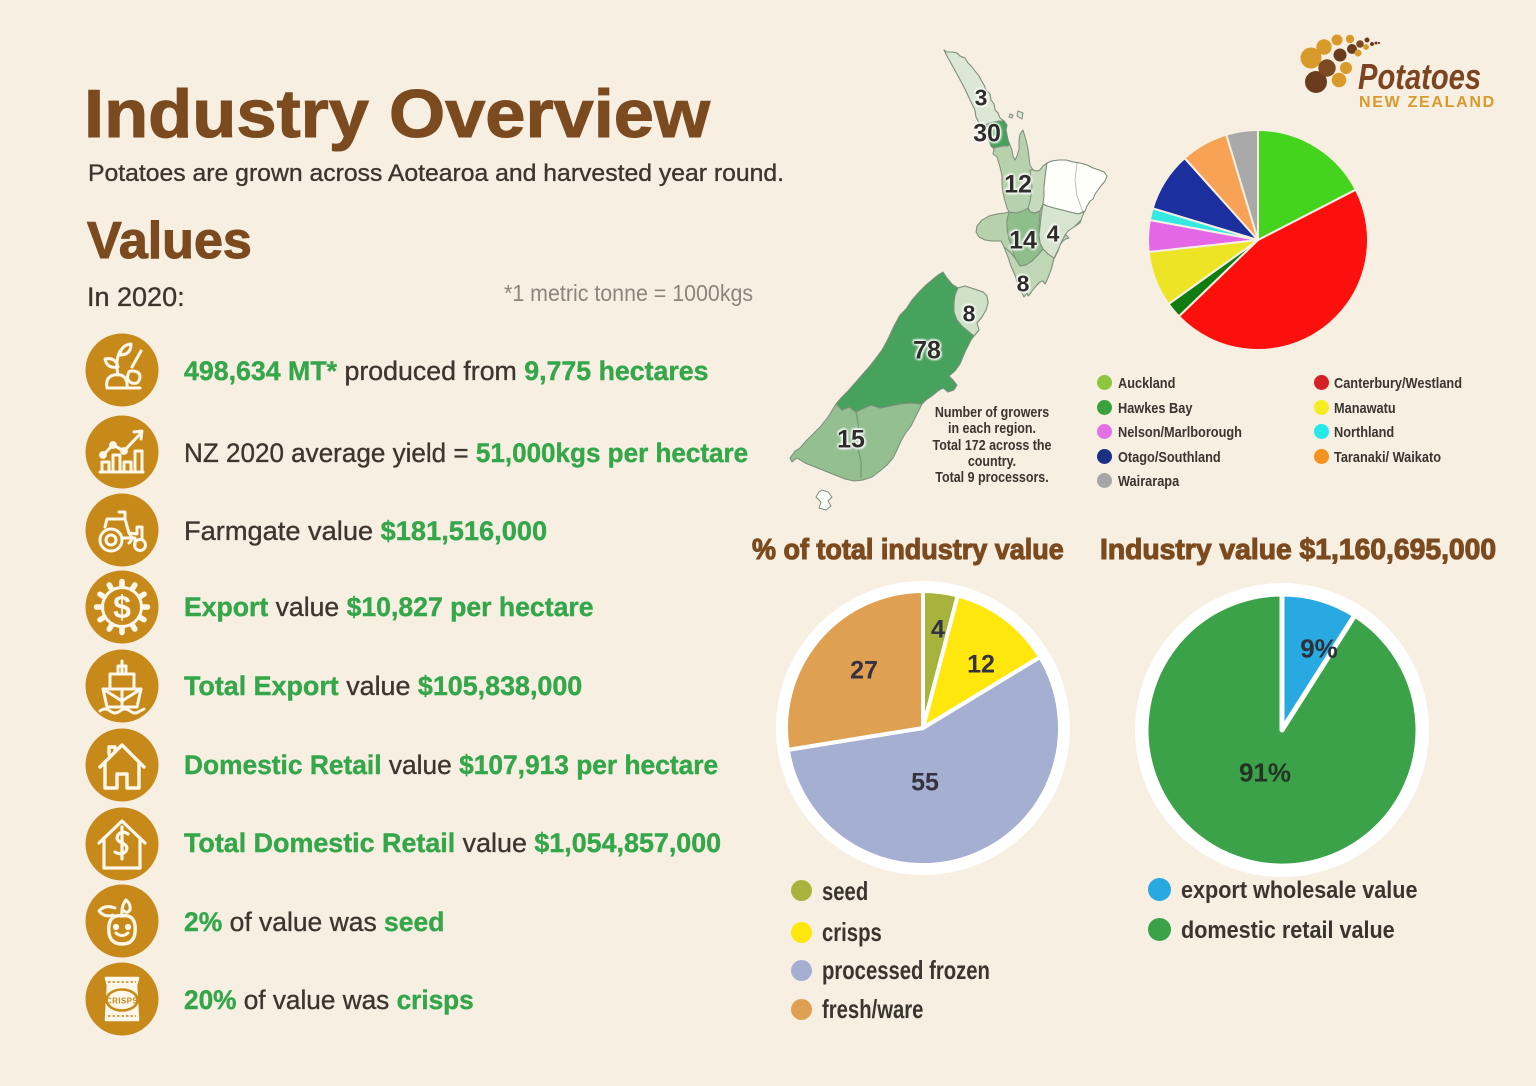 The height and width of the screenshot is (1086, 1536). I want to click on svg-text: Potatoes, so click(1419, 76).